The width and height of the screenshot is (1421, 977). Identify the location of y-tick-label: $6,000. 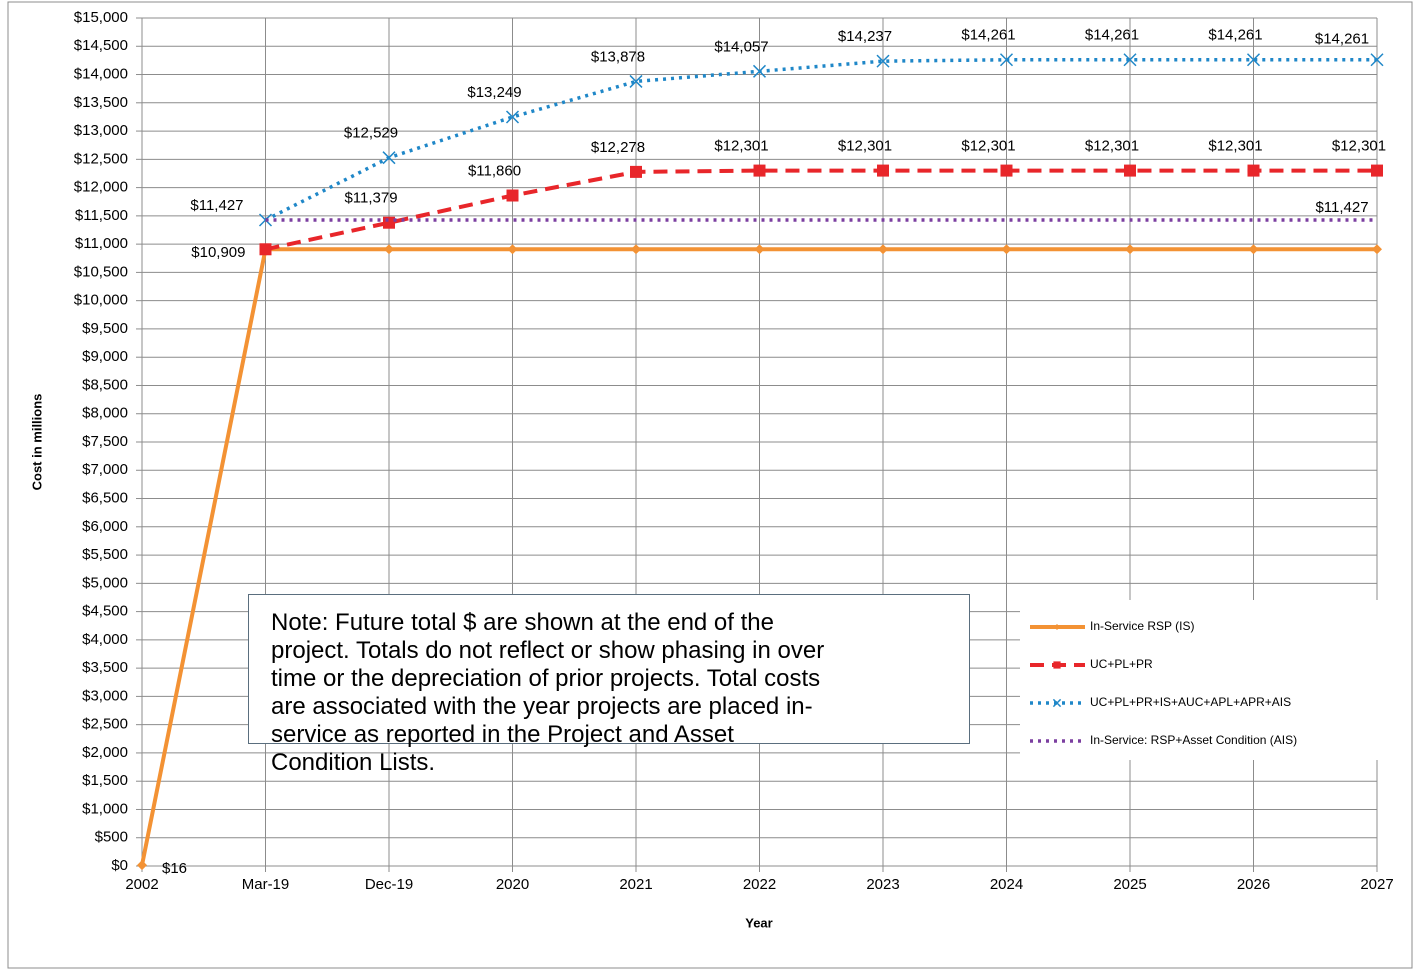
(105, 526).